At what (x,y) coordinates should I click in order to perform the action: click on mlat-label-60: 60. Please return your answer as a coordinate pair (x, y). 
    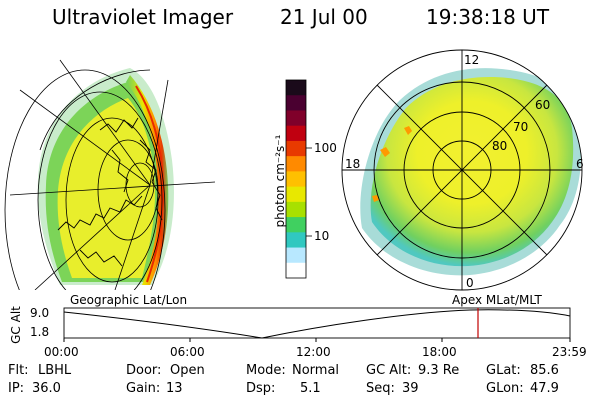
    Looking at the image, I should click on (543, 105).